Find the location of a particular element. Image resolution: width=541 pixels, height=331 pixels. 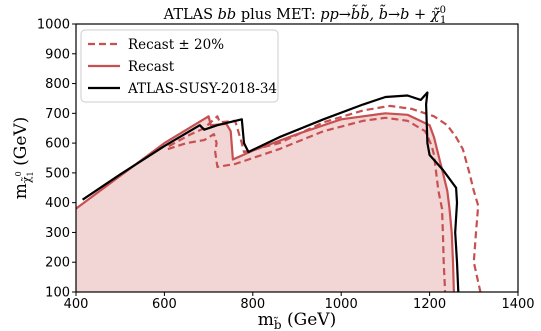

y-tick-label: 1000 is located at coordinates (53, 25).